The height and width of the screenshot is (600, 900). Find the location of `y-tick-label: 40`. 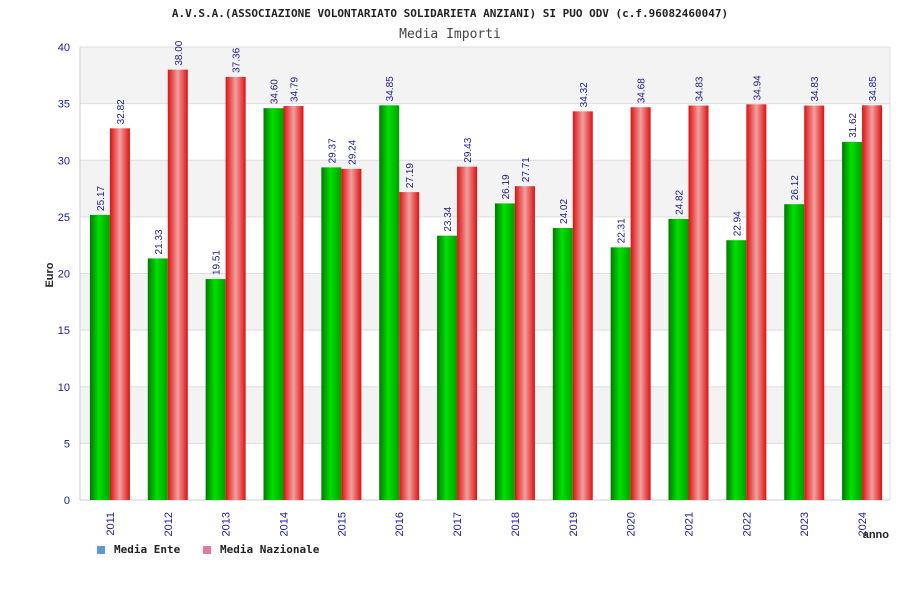

y-tick-label: 40 is located at coordinates (64, 48).